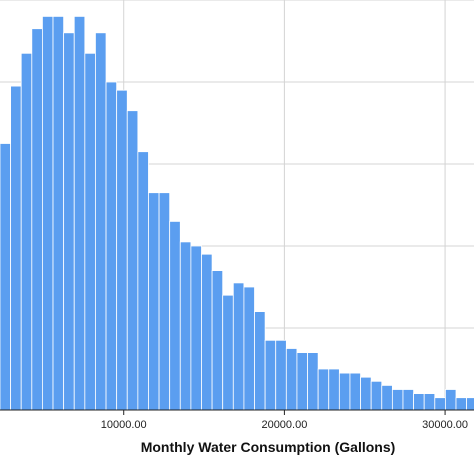 Image resolution: width=474 pixels, height=474 pixels. Describe the element at coordinates (445, 425) in the screenshot. I see `x-tick-label: 30000.00` at that location.